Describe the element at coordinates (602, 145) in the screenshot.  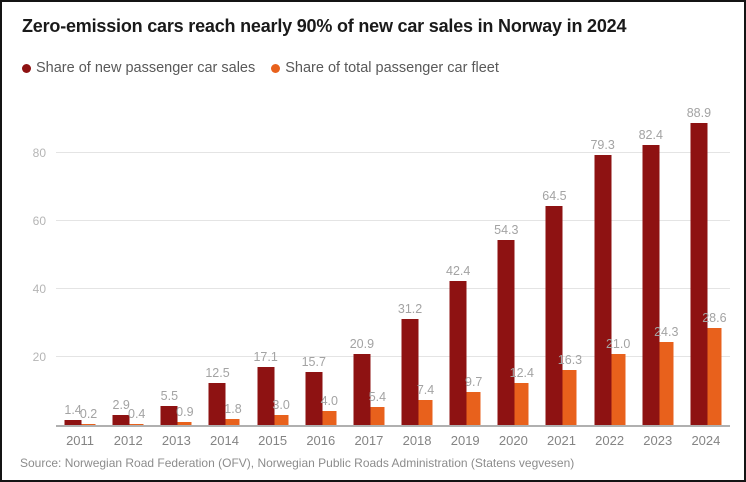
I see `value-label: 79.3` at that location.